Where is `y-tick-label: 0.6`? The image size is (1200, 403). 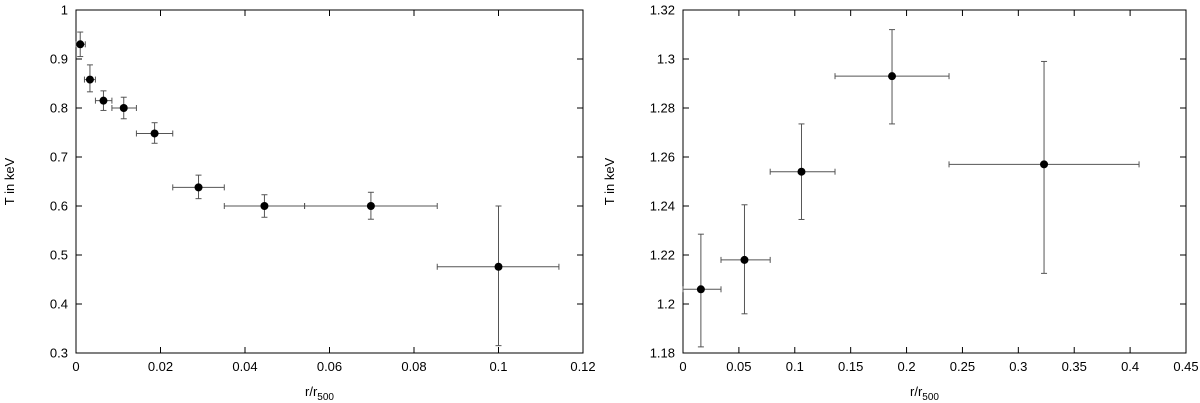
y-tick-label: 0.6 is located at coordinates (59, 206).